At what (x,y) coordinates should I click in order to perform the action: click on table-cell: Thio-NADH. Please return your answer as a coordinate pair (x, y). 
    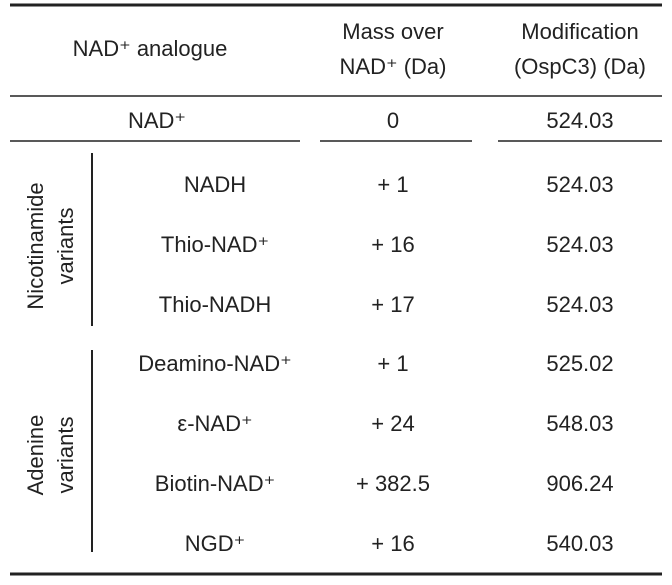
    Looking at the image, I should click on (215, 304).